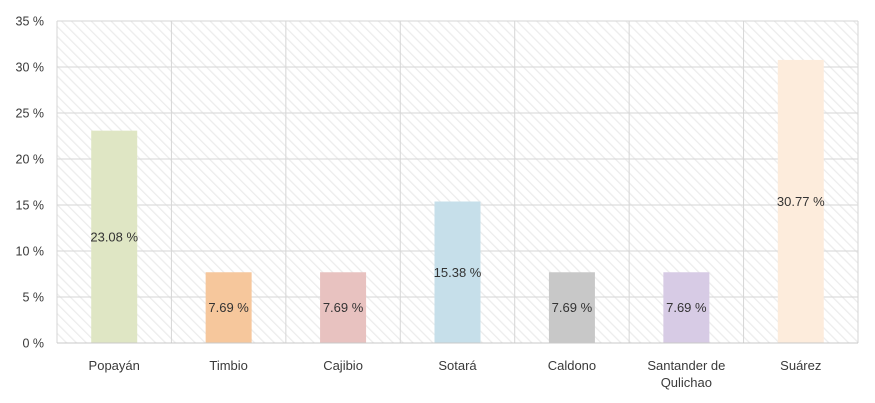  I want to click on y-tick-label: 15 %, so click(30, 206).